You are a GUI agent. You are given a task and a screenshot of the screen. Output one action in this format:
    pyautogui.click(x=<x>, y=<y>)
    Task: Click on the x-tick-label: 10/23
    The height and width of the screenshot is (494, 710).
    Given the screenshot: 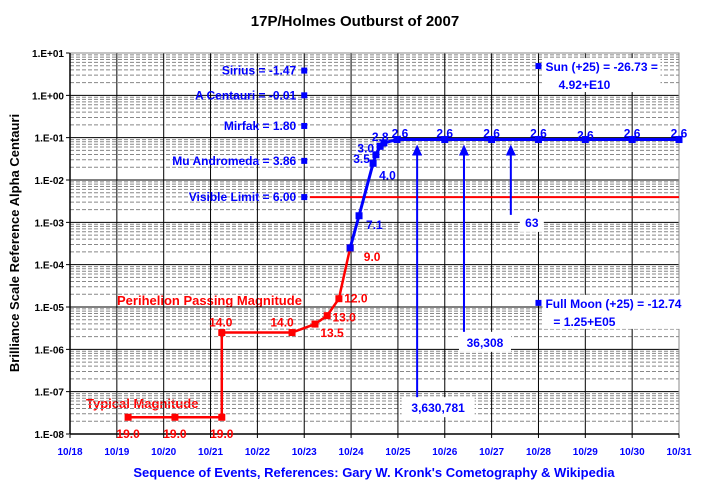 What is the action you would take?
    pyautogui.click(x=304, y=452)
    